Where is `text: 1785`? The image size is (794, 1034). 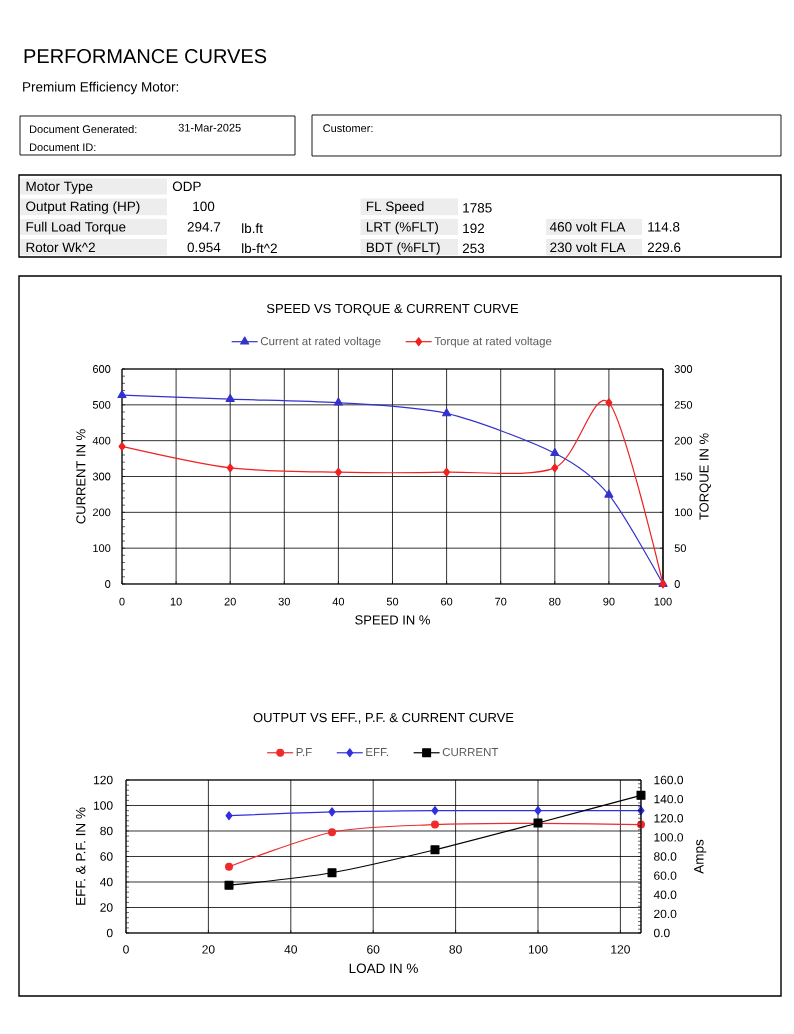 text: 1785 is located at coordinates (477, 208).